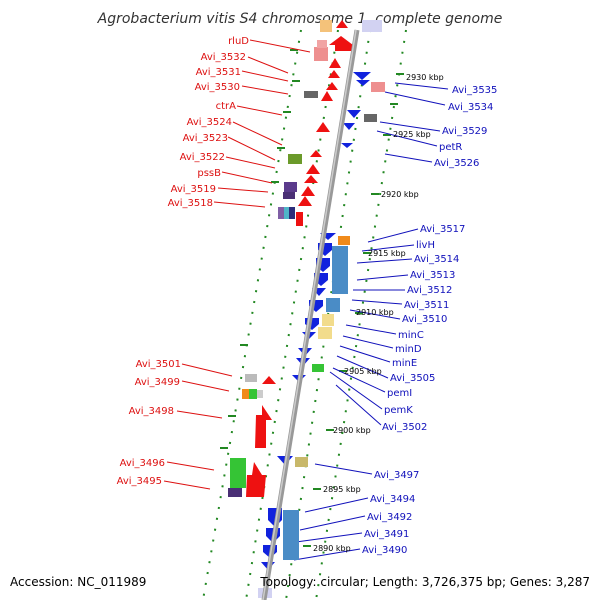  What do you see at coordinates (202, 157) in the screenshot?
I see `gene-label: Avi_3522` at bounding box center [202, 157].